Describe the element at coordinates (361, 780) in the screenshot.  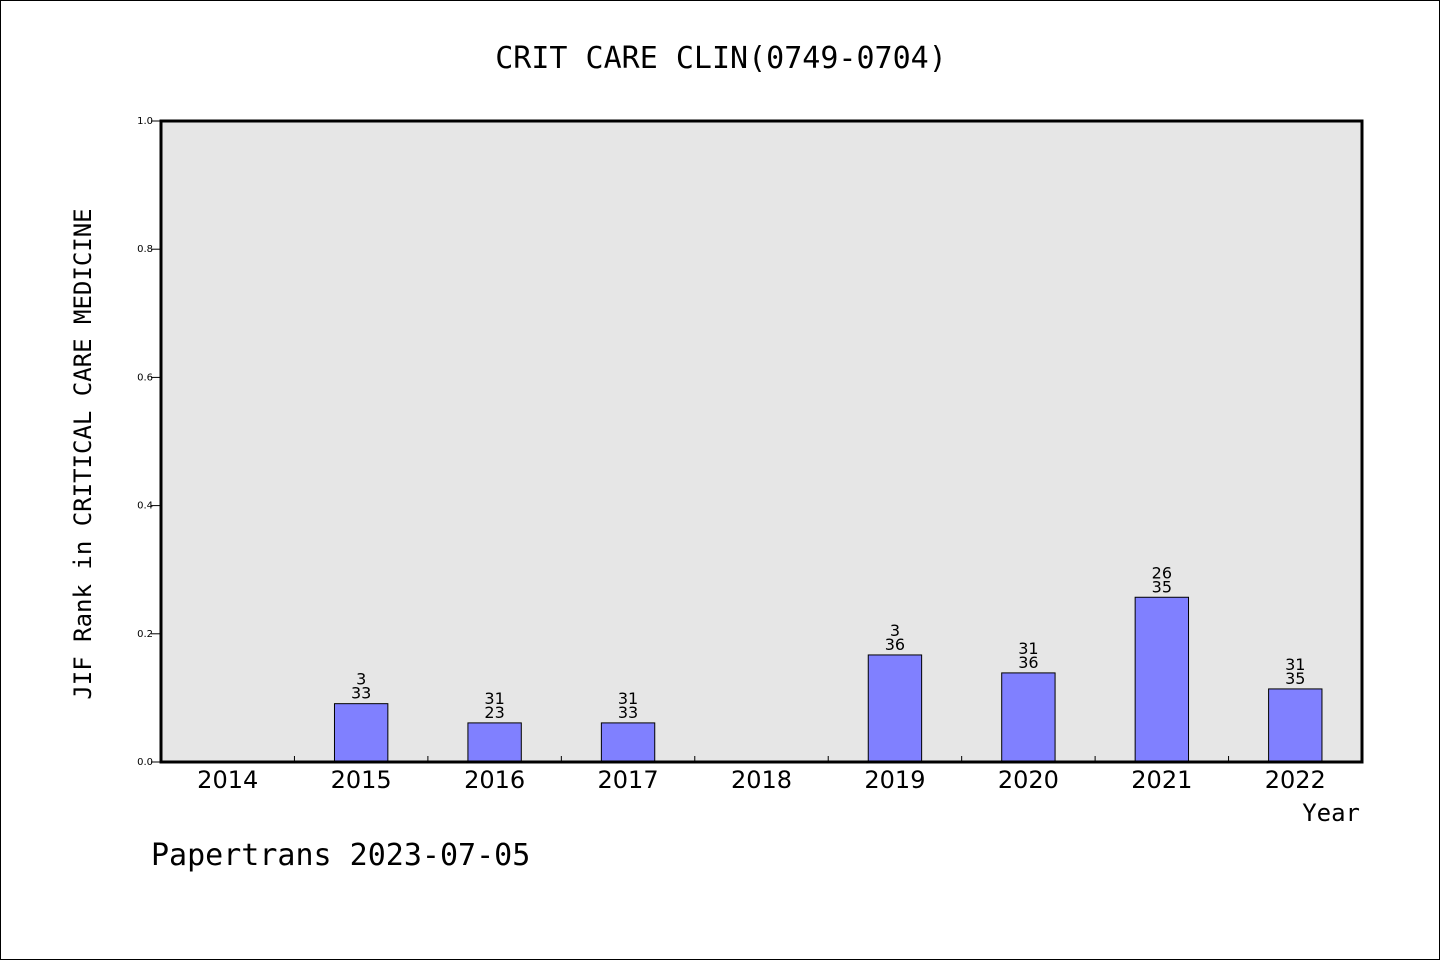
I see `x-tick-label: 2015` at that location.